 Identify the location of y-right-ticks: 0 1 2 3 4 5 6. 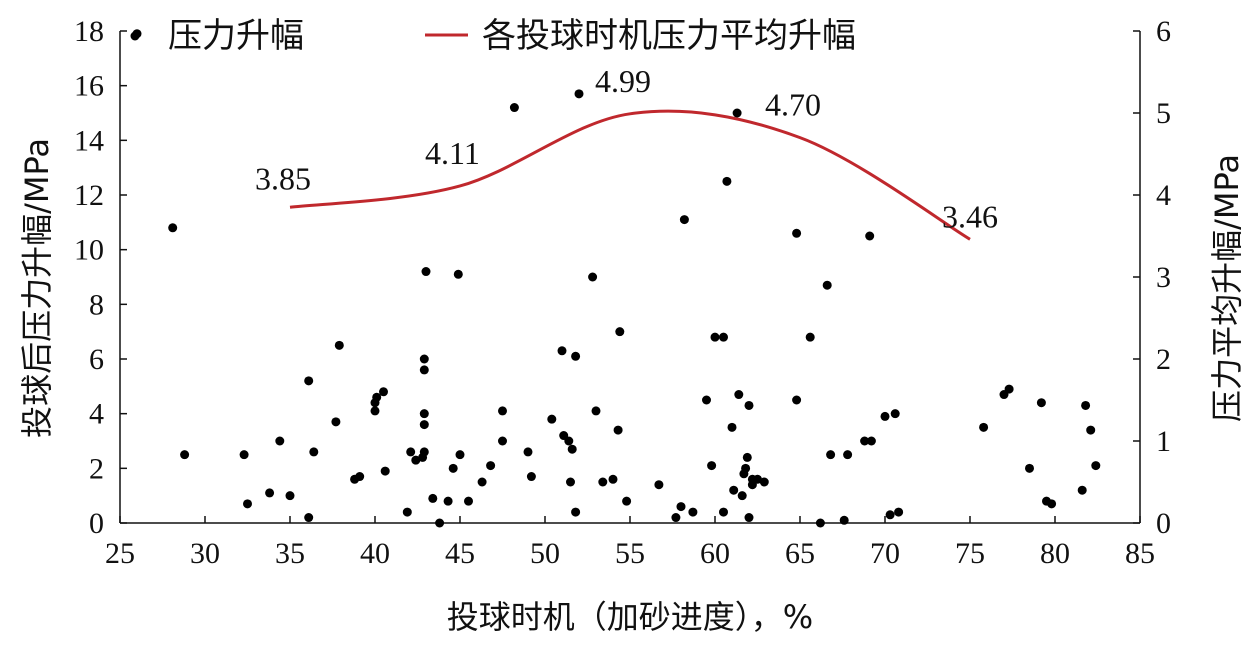
(1152, 277).